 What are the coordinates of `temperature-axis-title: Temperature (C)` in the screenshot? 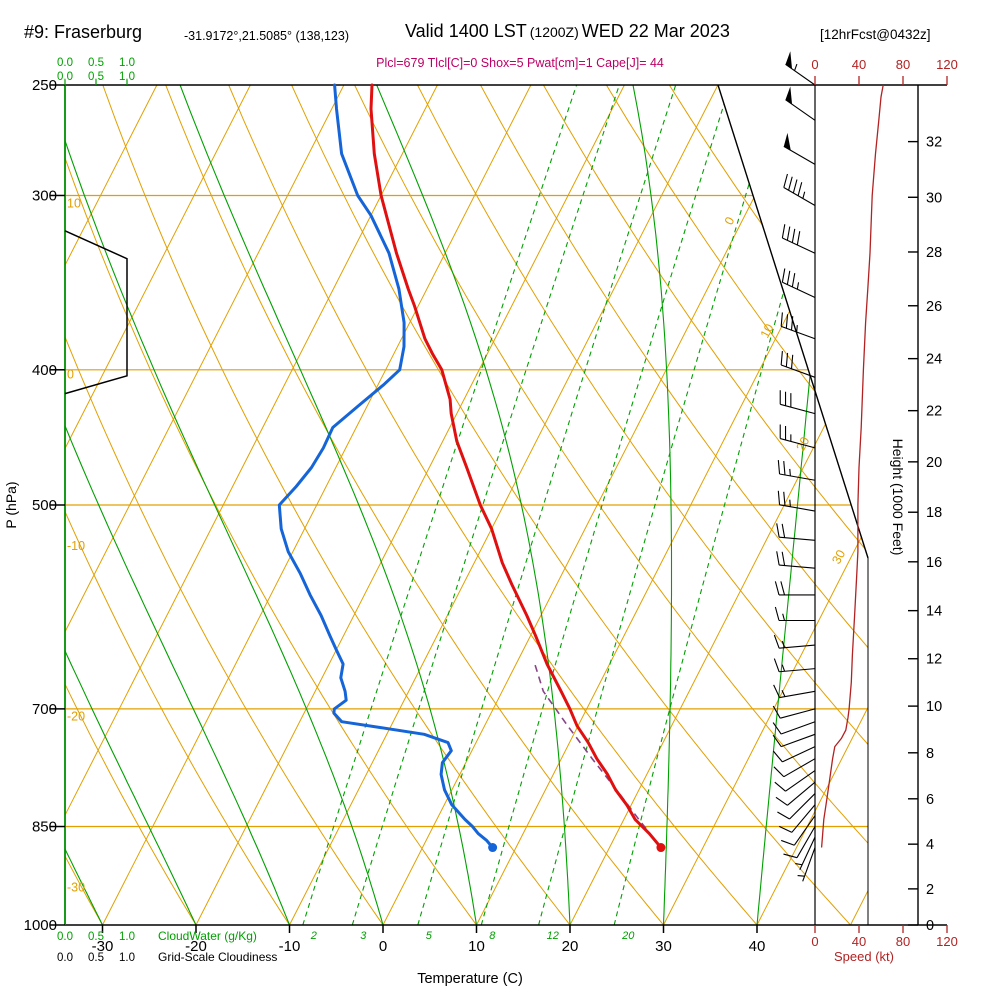 It's located at (470, 979).